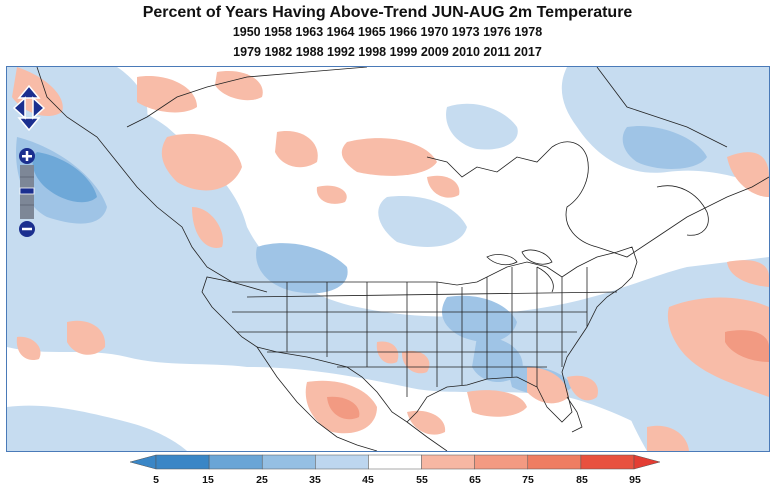  What do you see at coordinates (38, 108) in the screenshot?
I see `pan-right-icon` at bounding box center [38, 108].